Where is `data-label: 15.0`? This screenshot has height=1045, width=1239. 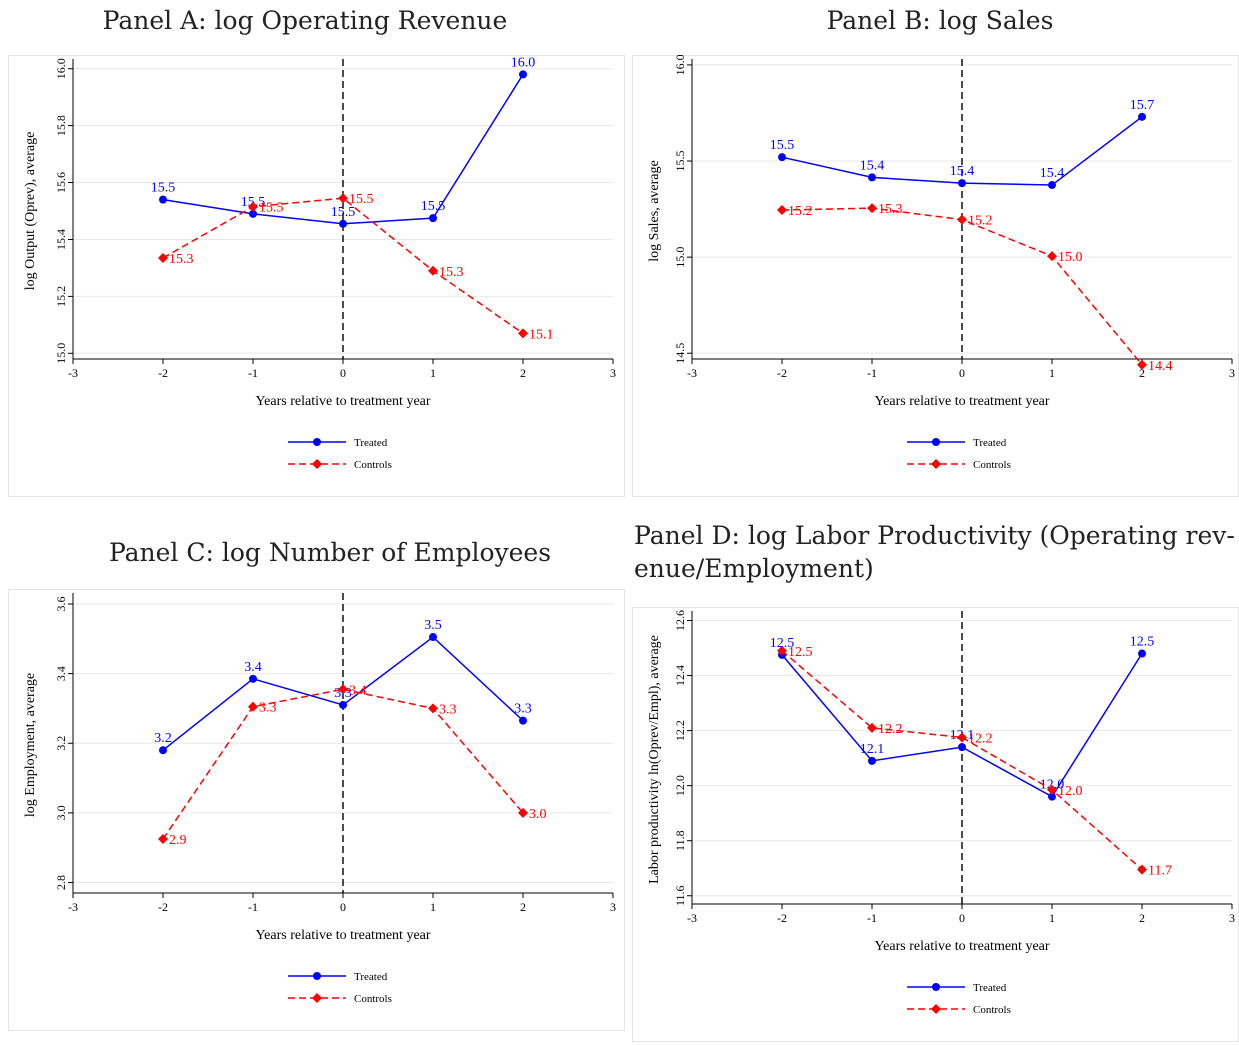
data-label: 15.0 is located at coordinates (1070, 257).